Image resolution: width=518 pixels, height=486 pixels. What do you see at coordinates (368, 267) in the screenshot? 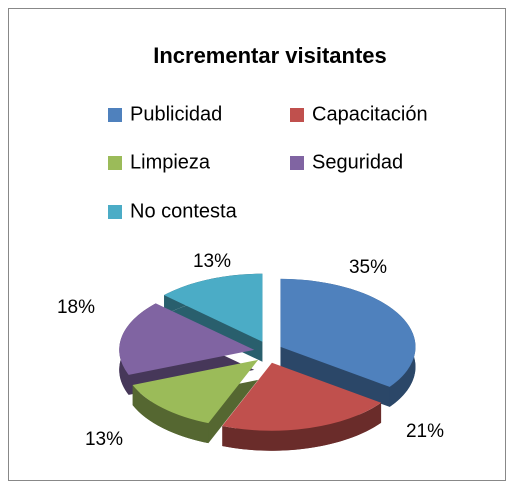
I see `data-label: 35%` at bounding box center [368, 267].